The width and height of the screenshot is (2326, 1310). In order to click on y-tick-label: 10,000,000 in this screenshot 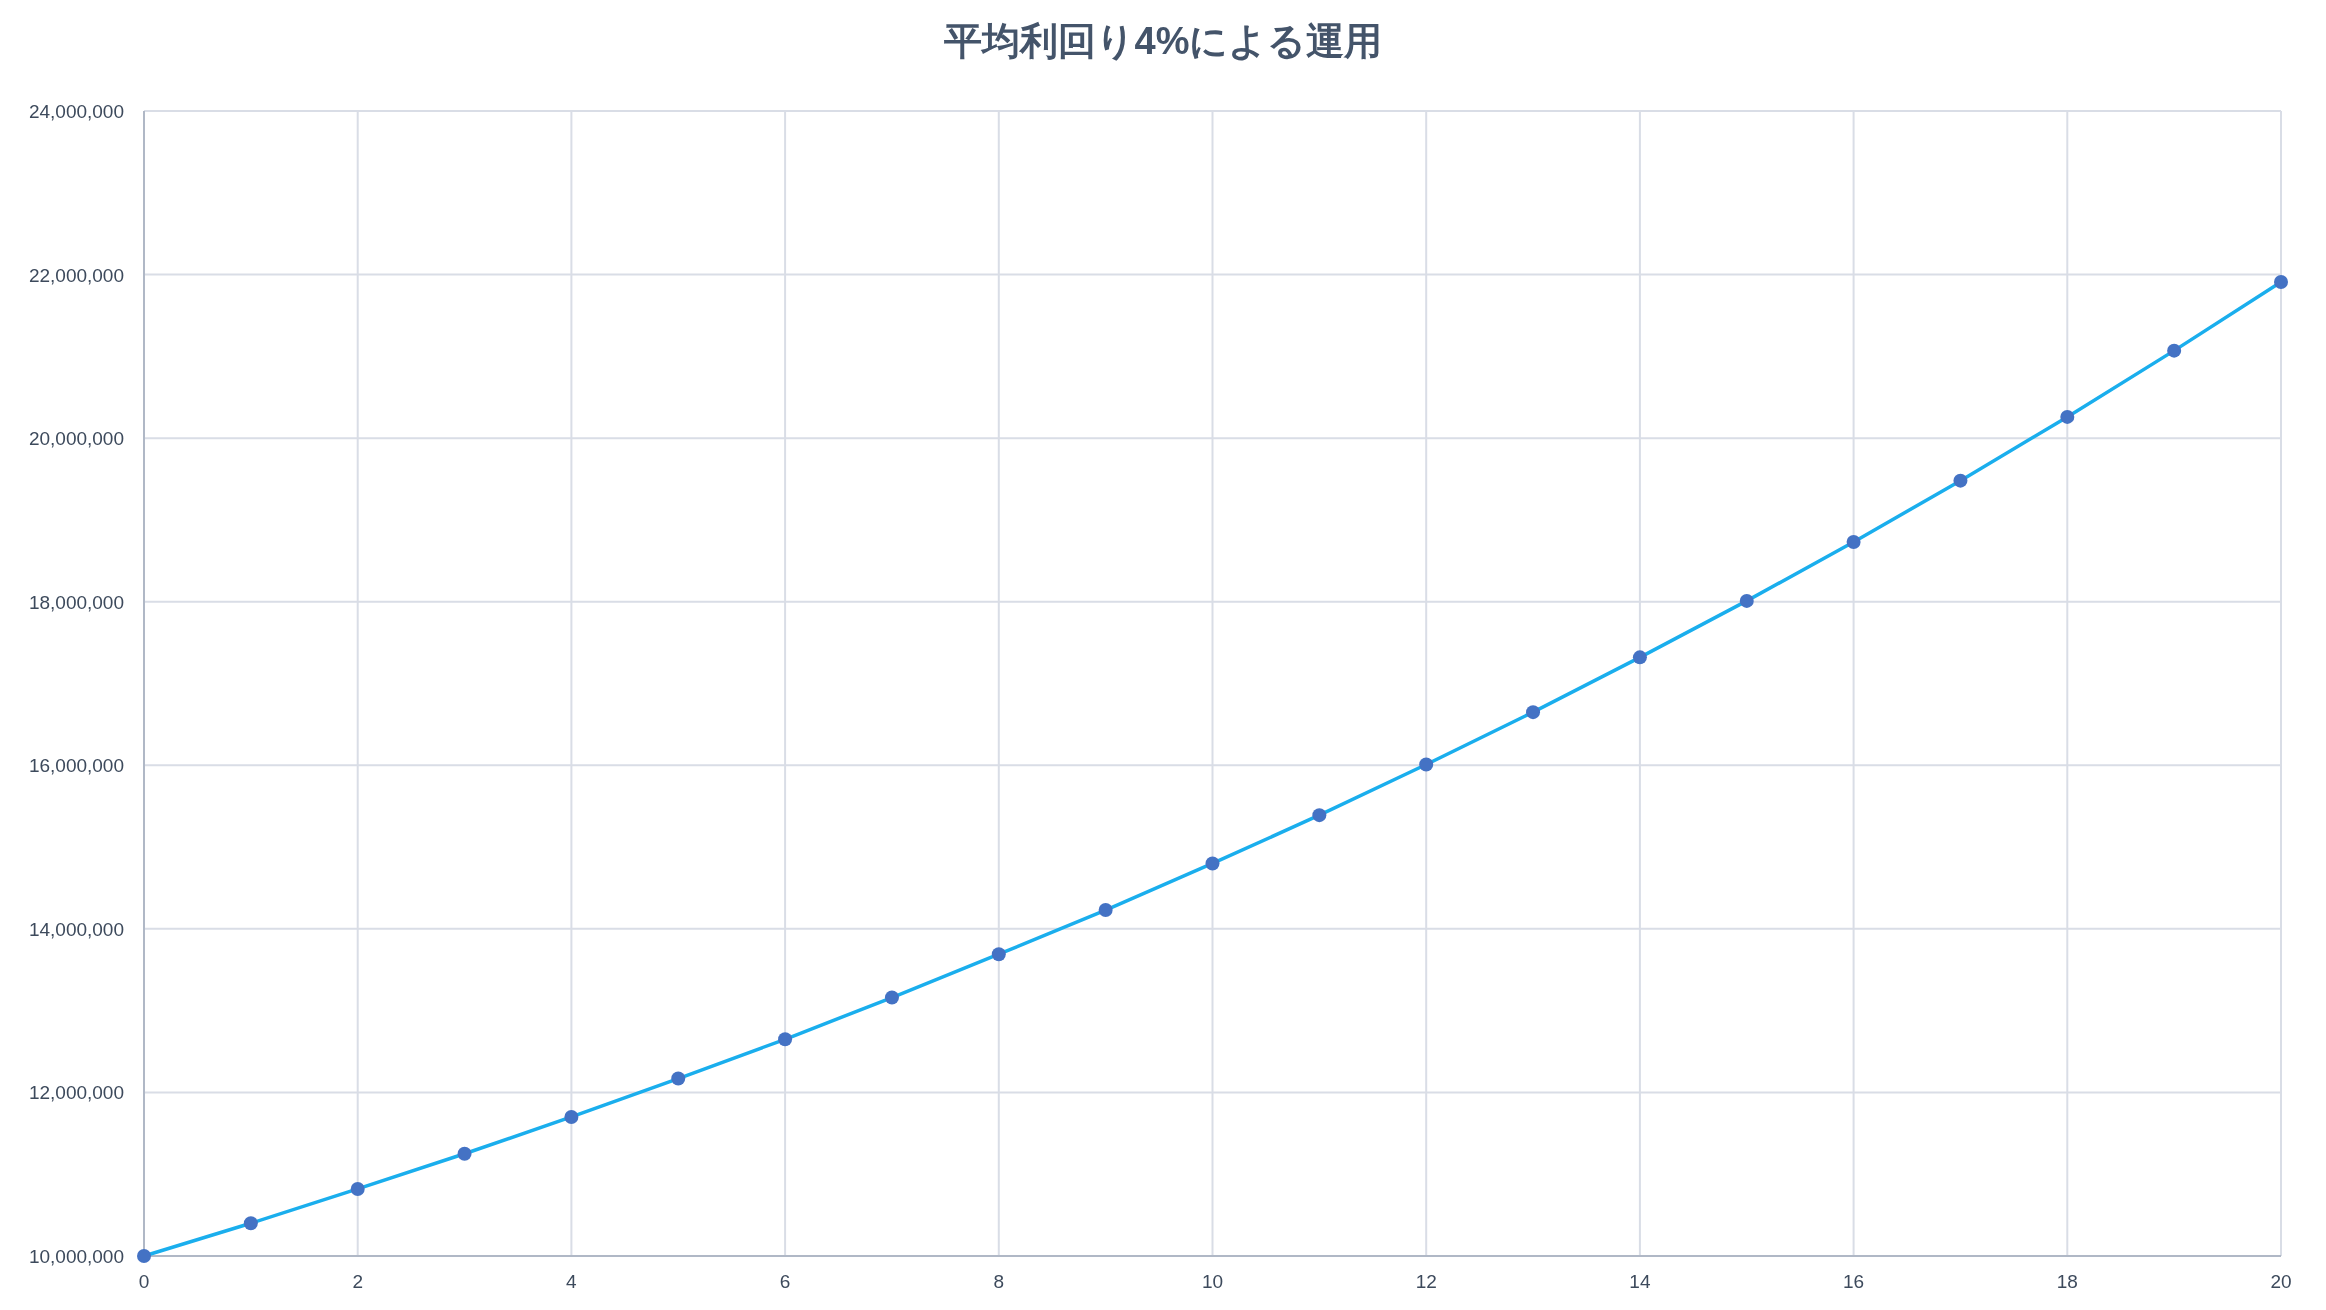, I will do `click(76, 1256)`.